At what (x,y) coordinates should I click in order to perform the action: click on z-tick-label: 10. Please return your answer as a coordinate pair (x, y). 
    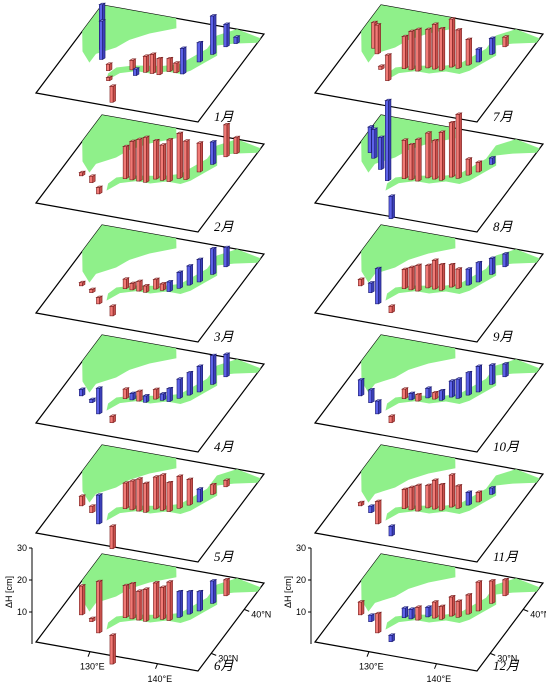
    Looking at the image, I should click on (22, 612).